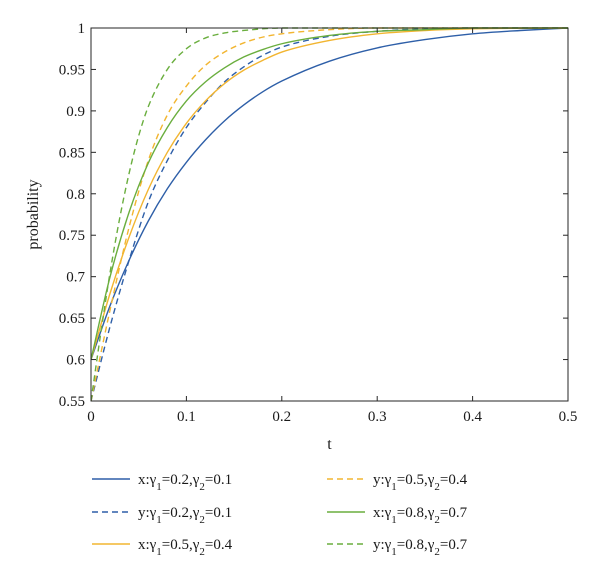 The width and height of the screenshot is (600, 570). Describe the element at coordinates (75, 112) in the screenshot. I see `y-tick-label: 0.9` at that location.